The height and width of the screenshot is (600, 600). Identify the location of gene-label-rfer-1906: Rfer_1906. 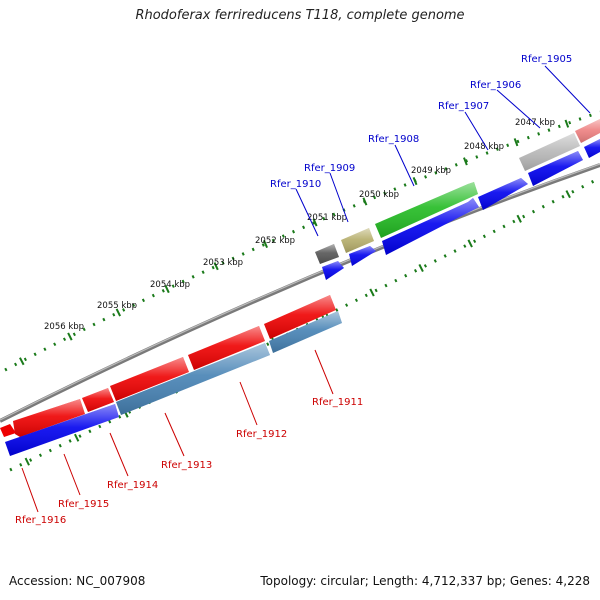
(495, 85).